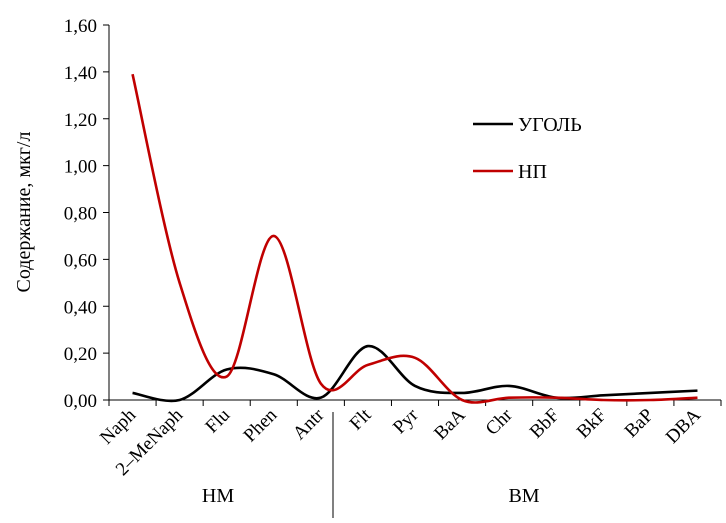 This screenshot has width=726, height=523. What do you see at coordinates (545, 424) in the screenshot?
I see `x-tick-label: BbF` at bounding box center [545, 424].